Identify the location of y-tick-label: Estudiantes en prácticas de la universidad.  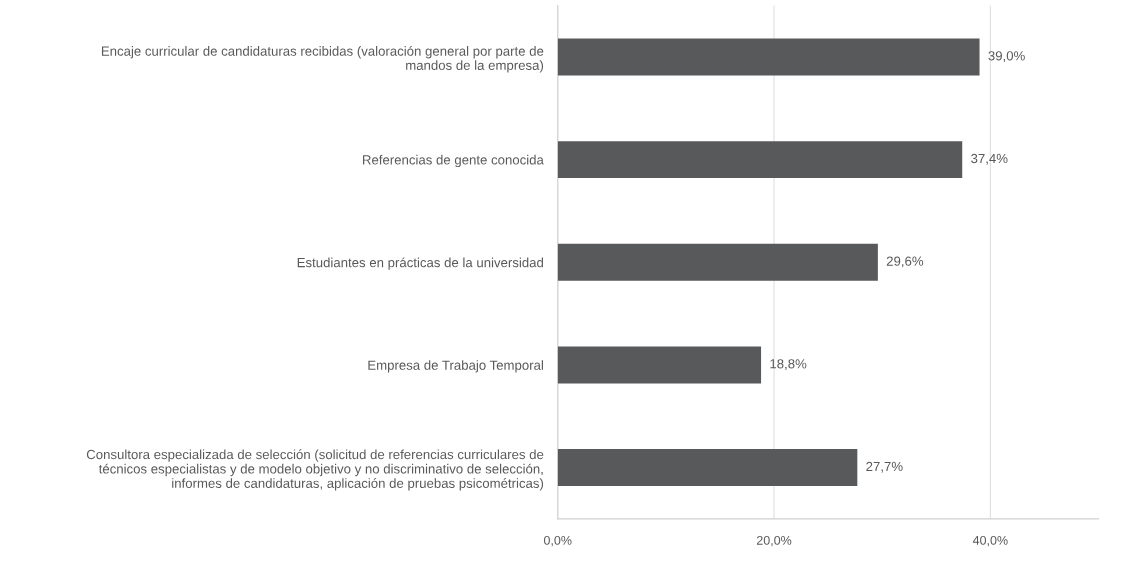
(420, 263).